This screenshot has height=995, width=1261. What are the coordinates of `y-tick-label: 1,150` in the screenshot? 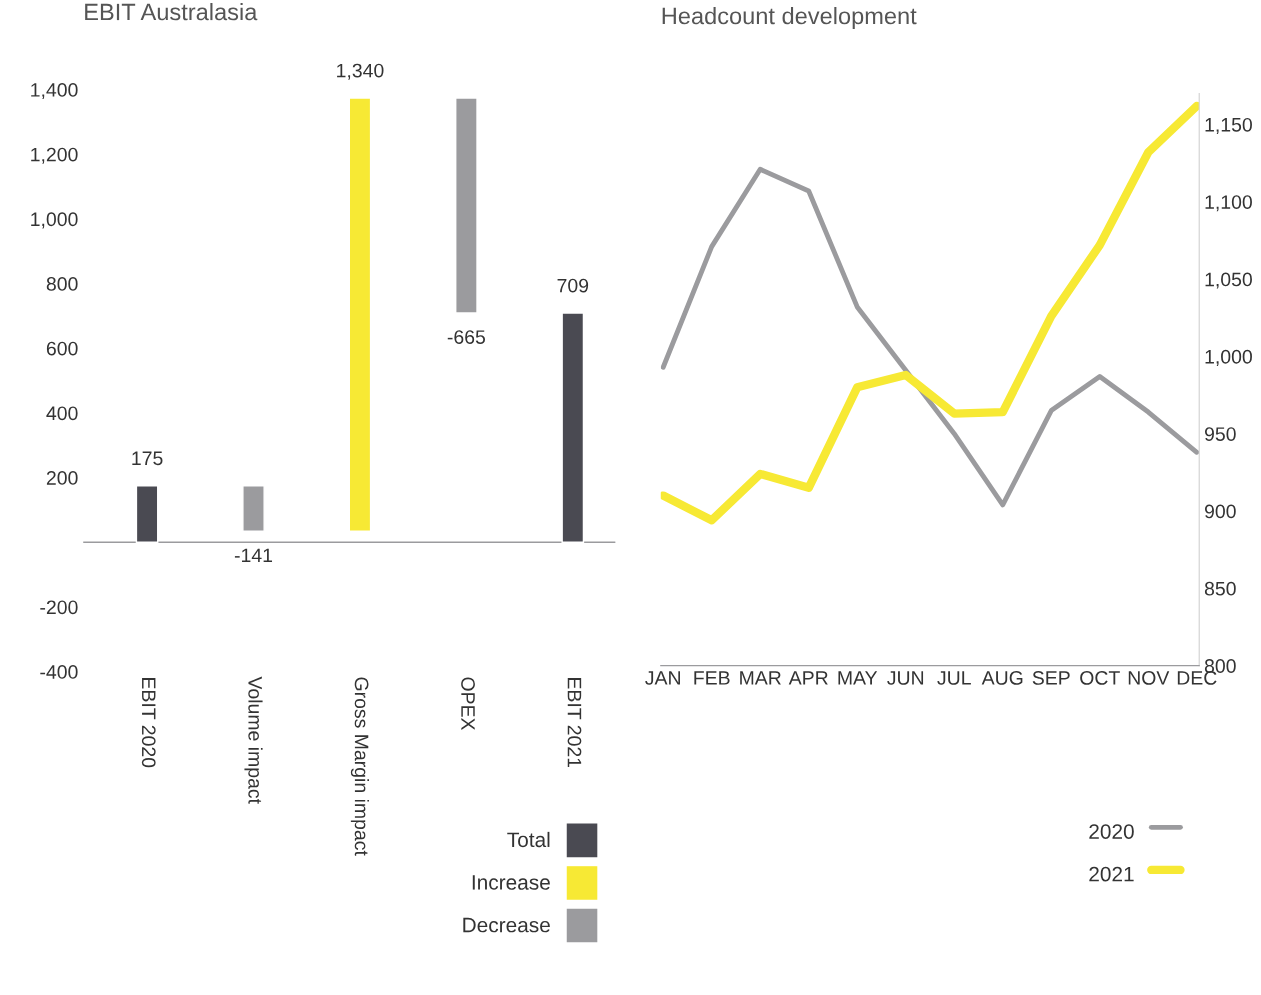 It's located at (1228, 125).